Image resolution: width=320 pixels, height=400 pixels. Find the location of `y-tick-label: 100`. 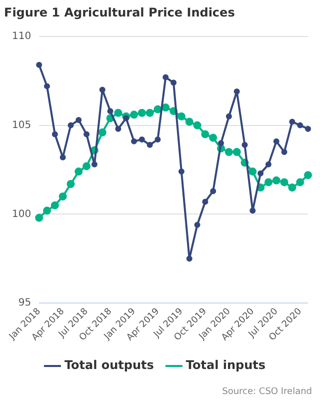

y-tick-label: 100 is located at coordinates (22, 214).